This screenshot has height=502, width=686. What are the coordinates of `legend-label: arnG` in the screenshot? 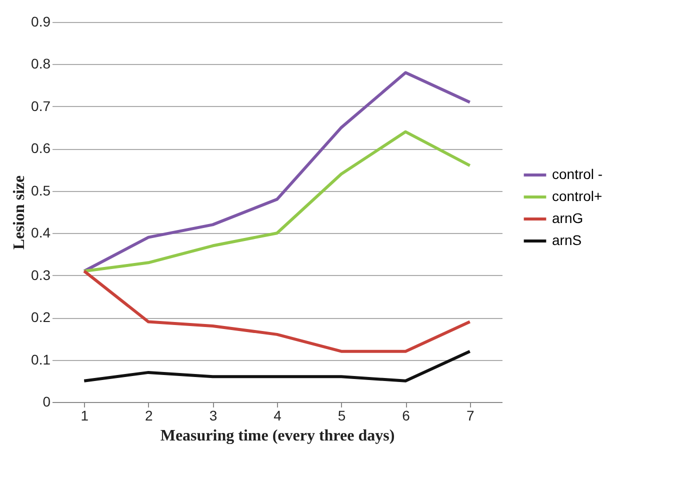 It's located at (568, 218).